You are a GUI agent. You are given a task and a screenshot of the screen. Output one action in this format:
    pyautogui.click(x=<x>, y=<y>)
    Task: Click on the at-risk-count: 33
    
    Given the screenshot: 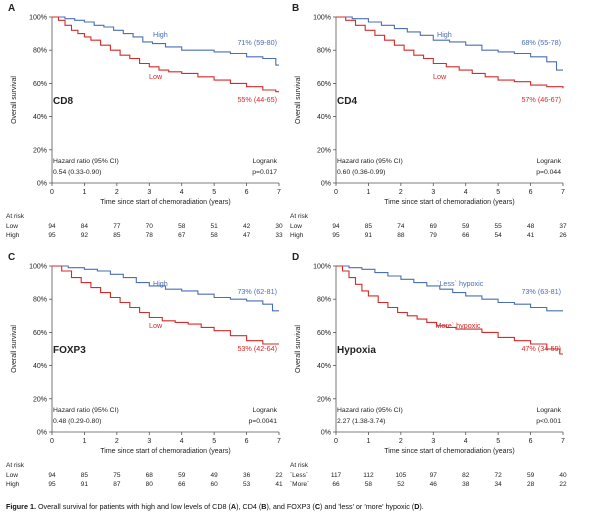 What is the action you would take?
    pyautogui.click(x=279, y=235)
    